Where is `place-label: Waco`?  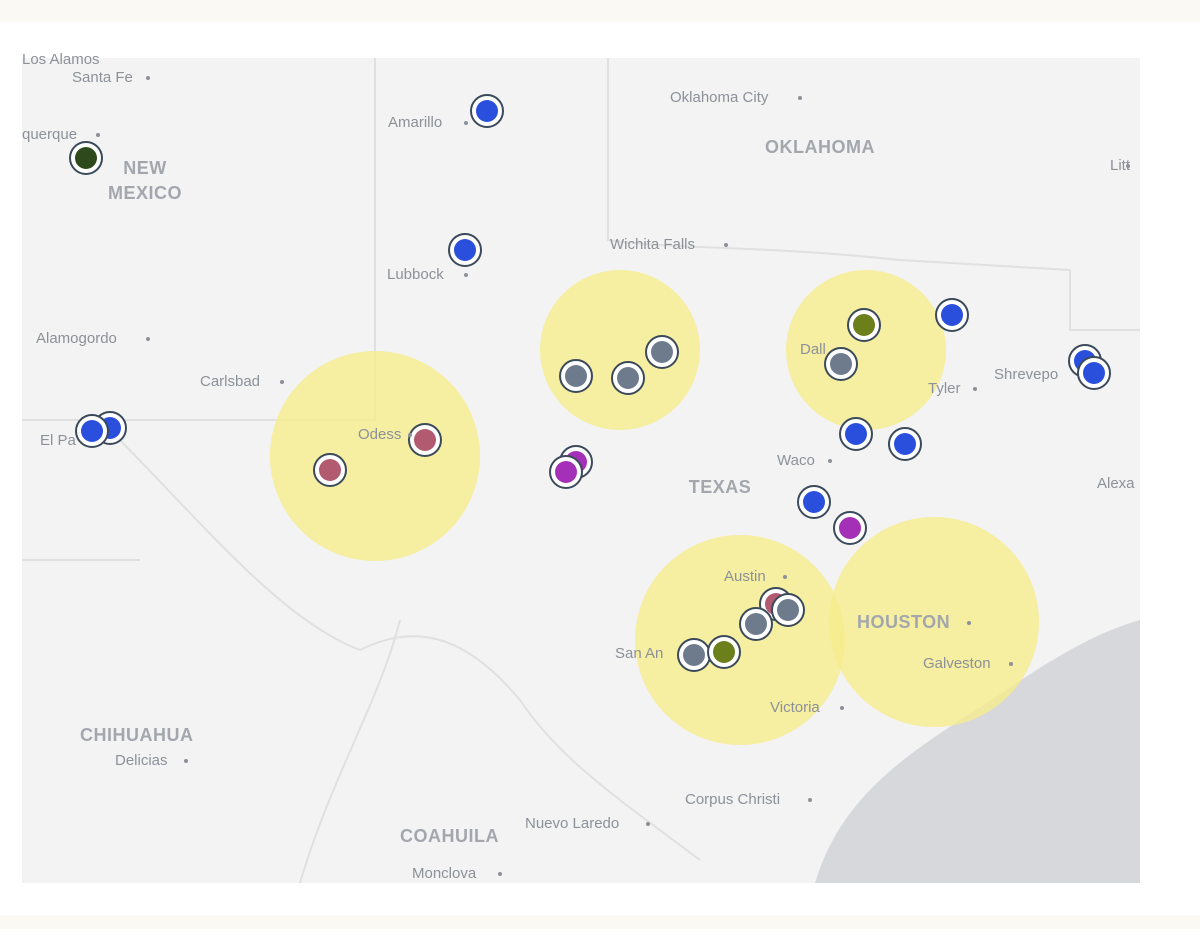
place-label: Waco is located at coordinates (796, 460).